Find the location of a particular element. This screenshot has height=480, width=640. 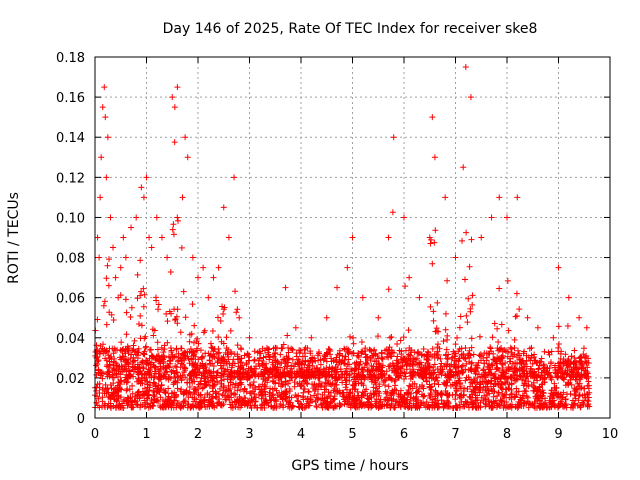

y-axis-label: ROTI / TECUs is located at coordinates (14, 238).